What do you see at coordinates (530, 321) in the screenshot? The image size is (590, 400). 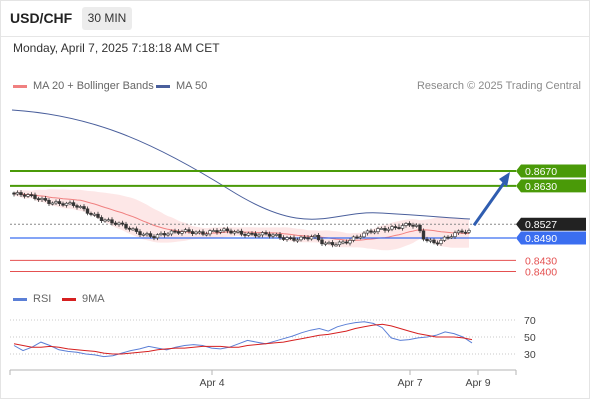 I see `rsi-tick-label-70: 70` at bounding box center [530, 321].